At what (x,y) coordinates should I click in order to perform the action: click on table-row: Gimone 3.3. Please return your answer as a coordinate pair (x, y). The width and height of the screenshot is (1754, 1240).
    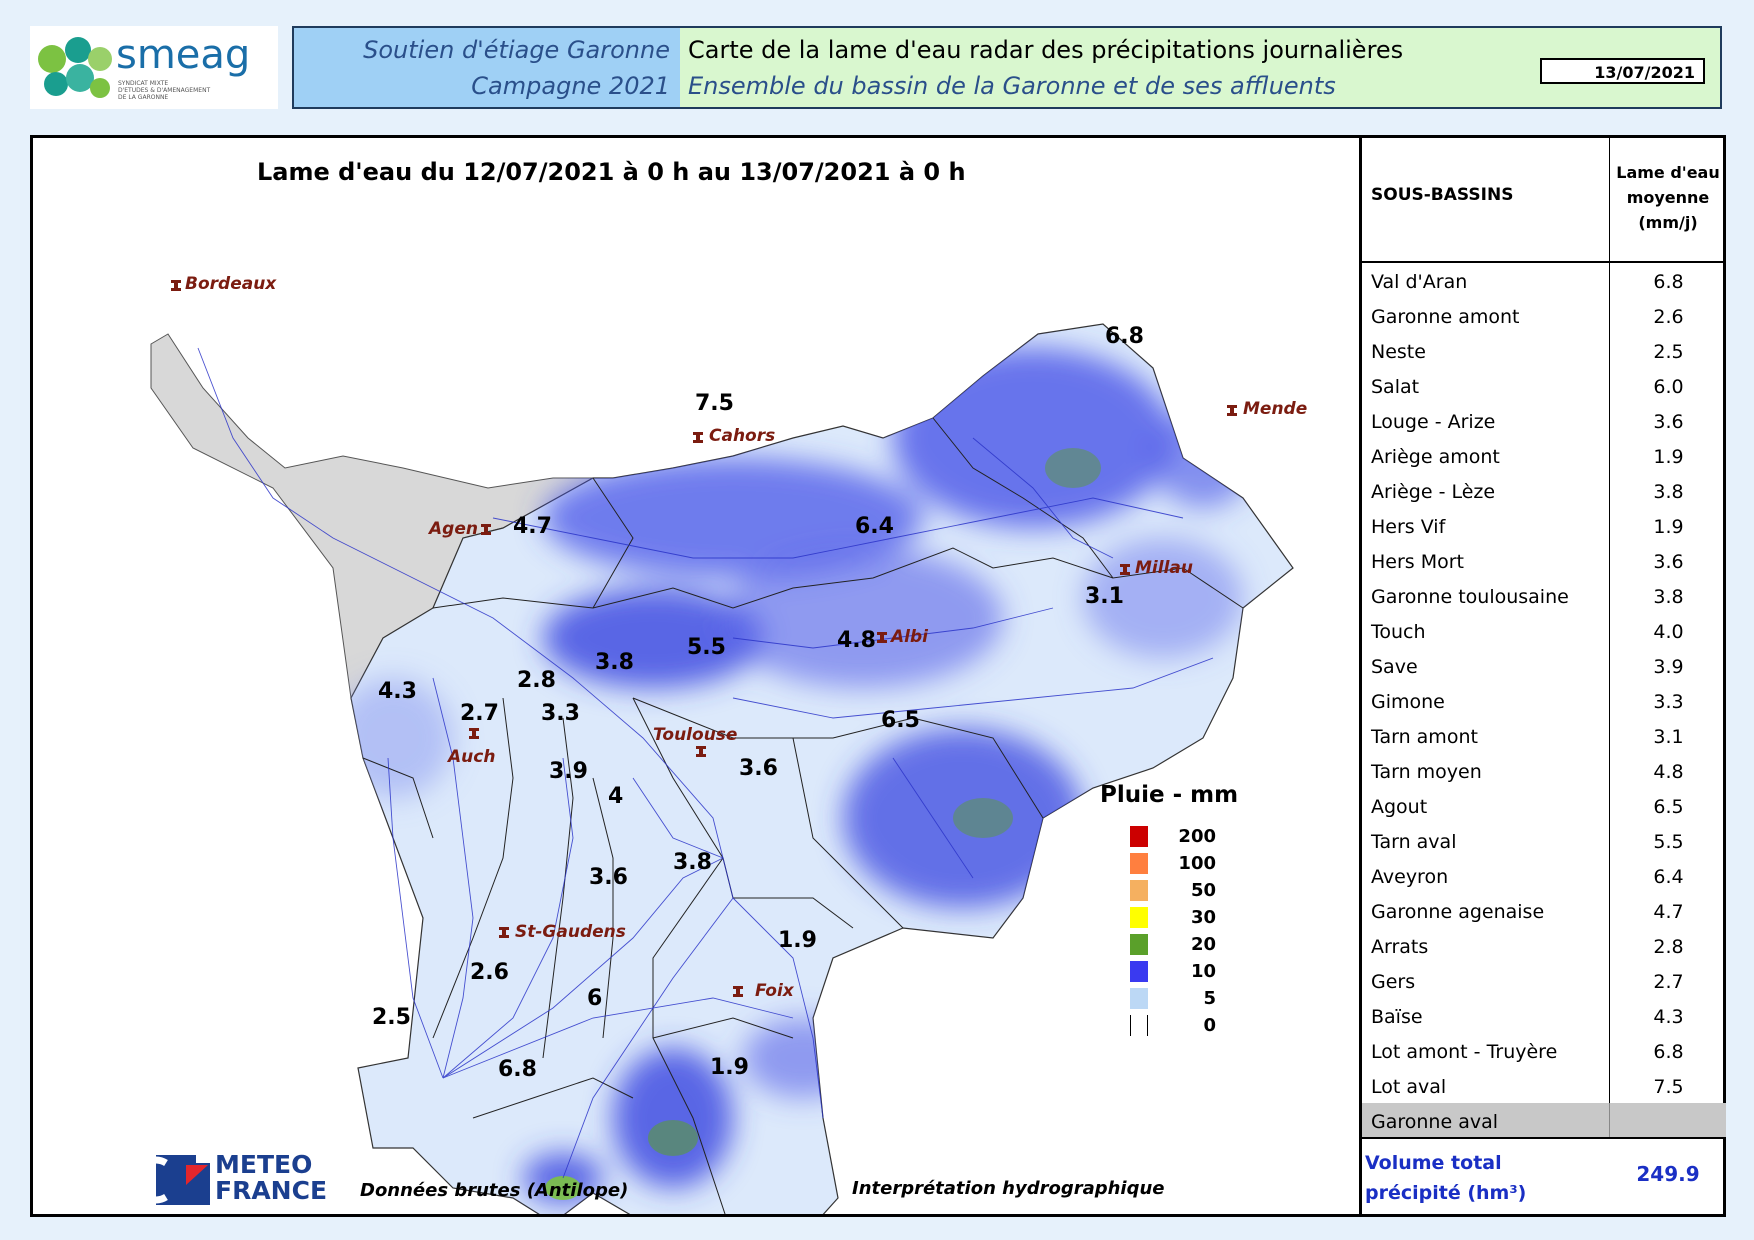
    Looking at the image, I should click on (1527, 702).